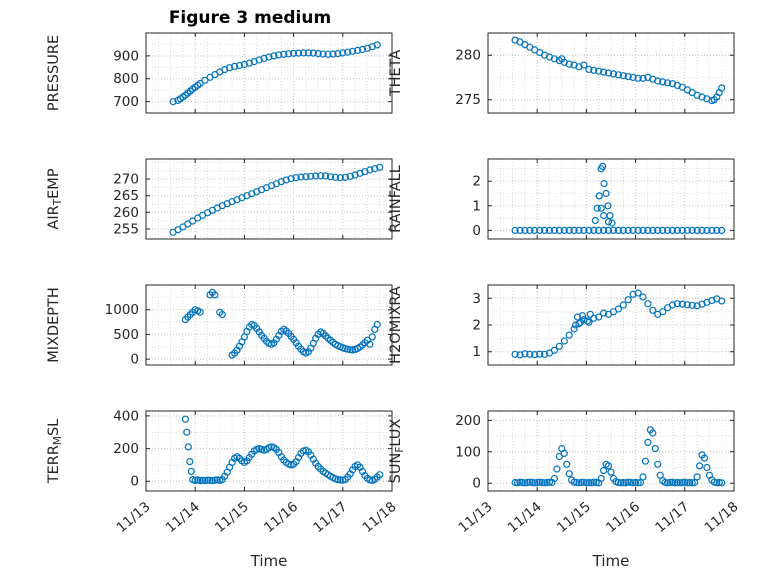  I want to click on svg-text: 3, so click(476, 299).